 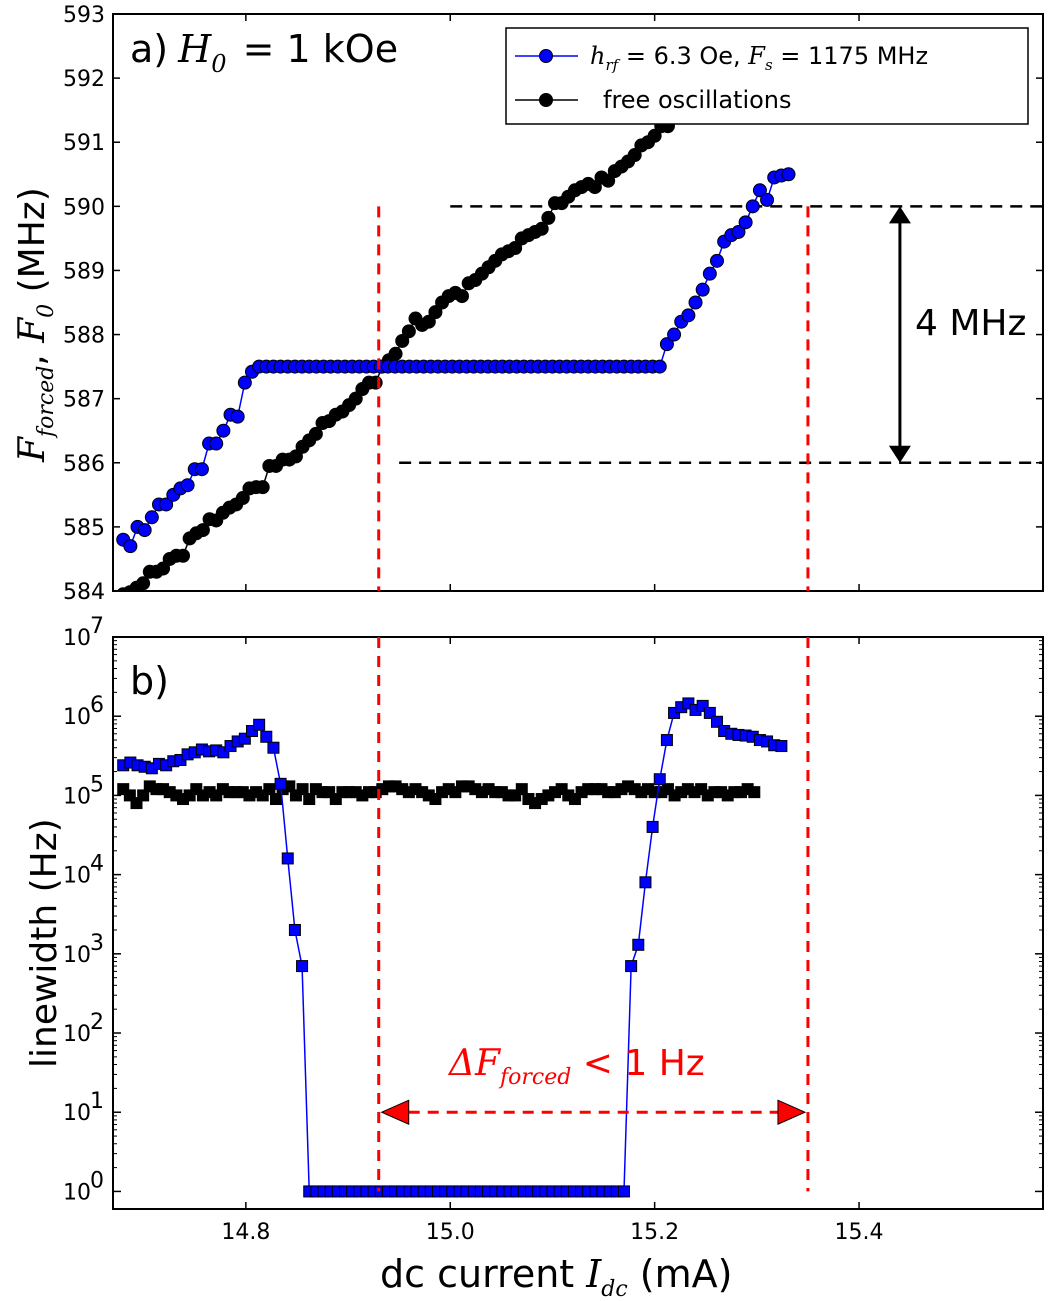 I want to click on legend-blue-sub1: rf, so click(x=612, y=65).